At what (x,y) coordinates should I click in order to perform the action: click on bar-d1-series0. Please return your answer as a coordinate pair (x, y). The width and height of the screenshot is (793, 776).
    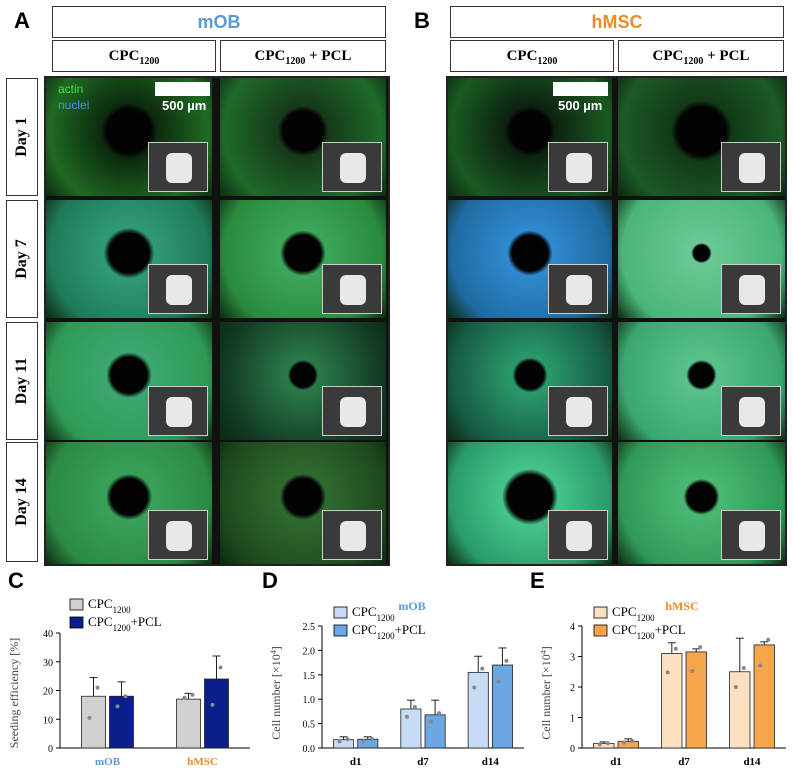
    Looking at the image, I should click on (344, 744).